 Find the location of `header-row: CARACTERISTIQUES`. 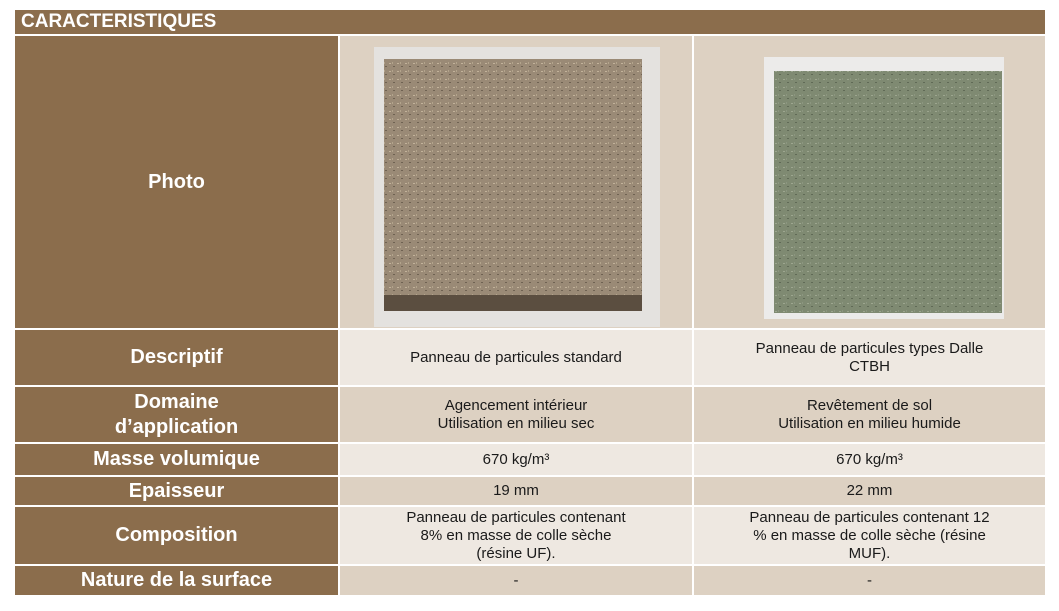

header-row: CARACTERISTIQUES is located at coordinates (530, 22).